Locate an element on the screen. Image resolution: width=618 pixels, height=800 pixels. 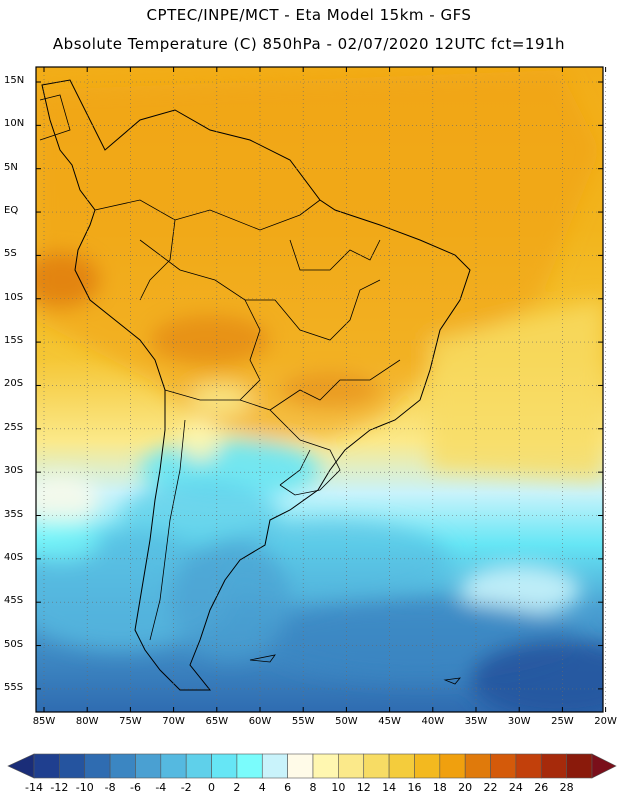
lat-label: 15N is located at coordinates (14, 80).